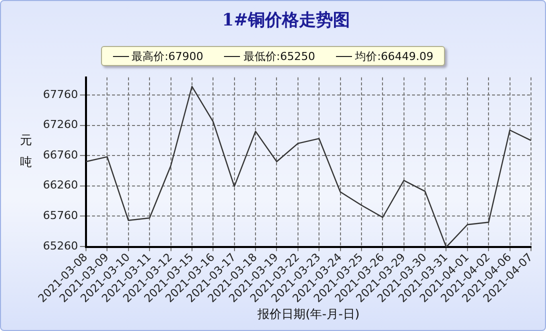 This screenshot has height=331, width=546. I want to click on y-tick-label: 67760, so click(60, 94).